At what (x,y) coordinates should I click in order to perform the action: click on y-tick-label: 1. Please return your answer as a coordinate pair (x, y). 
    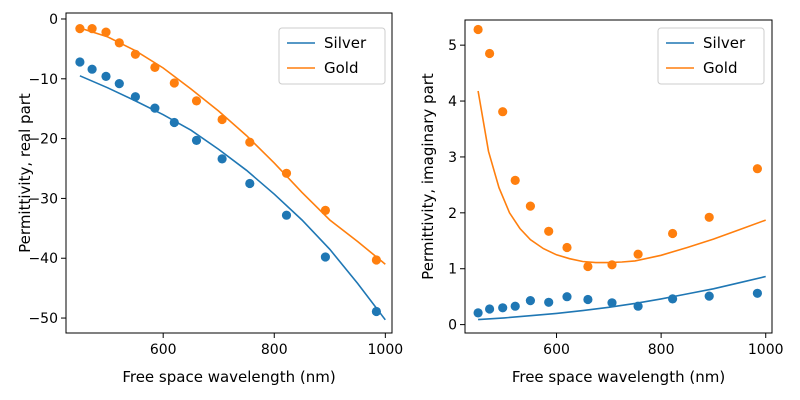
    Looking at the image, I should click on (452, 270).